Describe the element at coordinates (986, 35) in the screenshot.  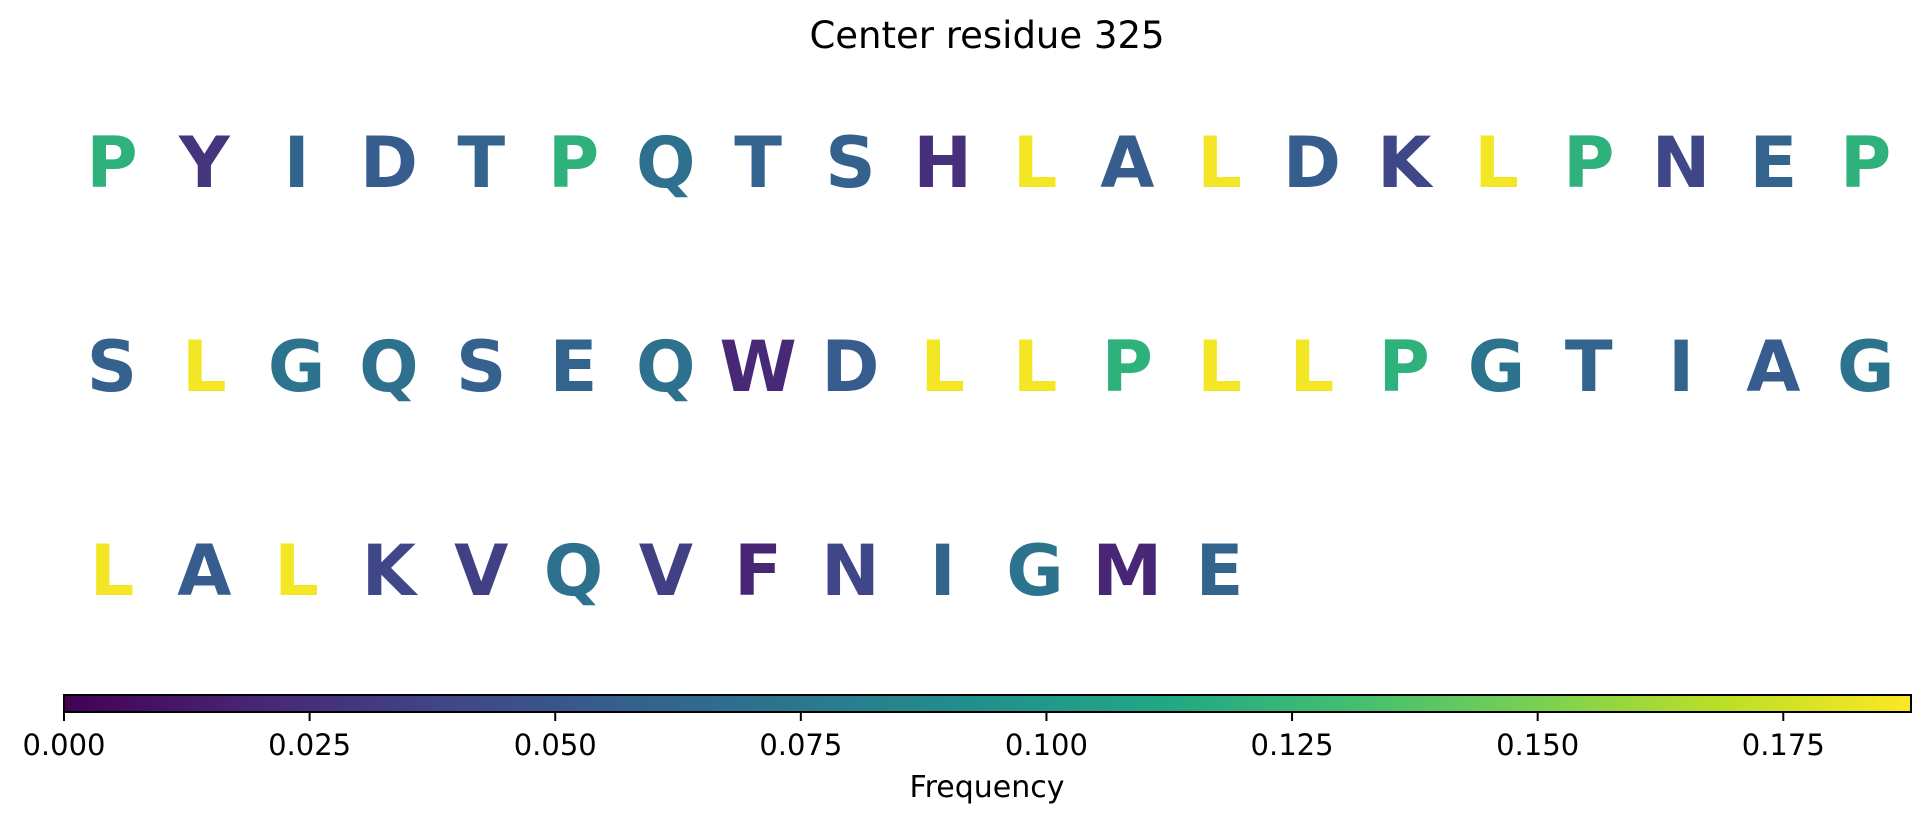
I see `chart-title: Center residue 325` at that location.